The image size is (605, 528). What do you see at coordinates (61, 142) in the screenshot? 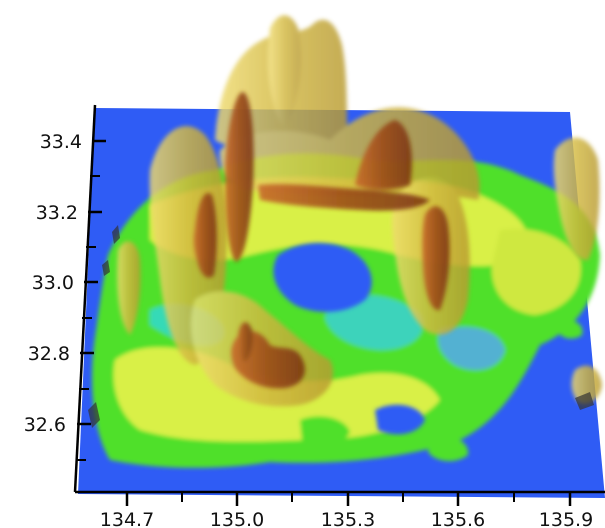
I see `y-tick-label-33.4: 33.4` at bounding box center [61, 142].